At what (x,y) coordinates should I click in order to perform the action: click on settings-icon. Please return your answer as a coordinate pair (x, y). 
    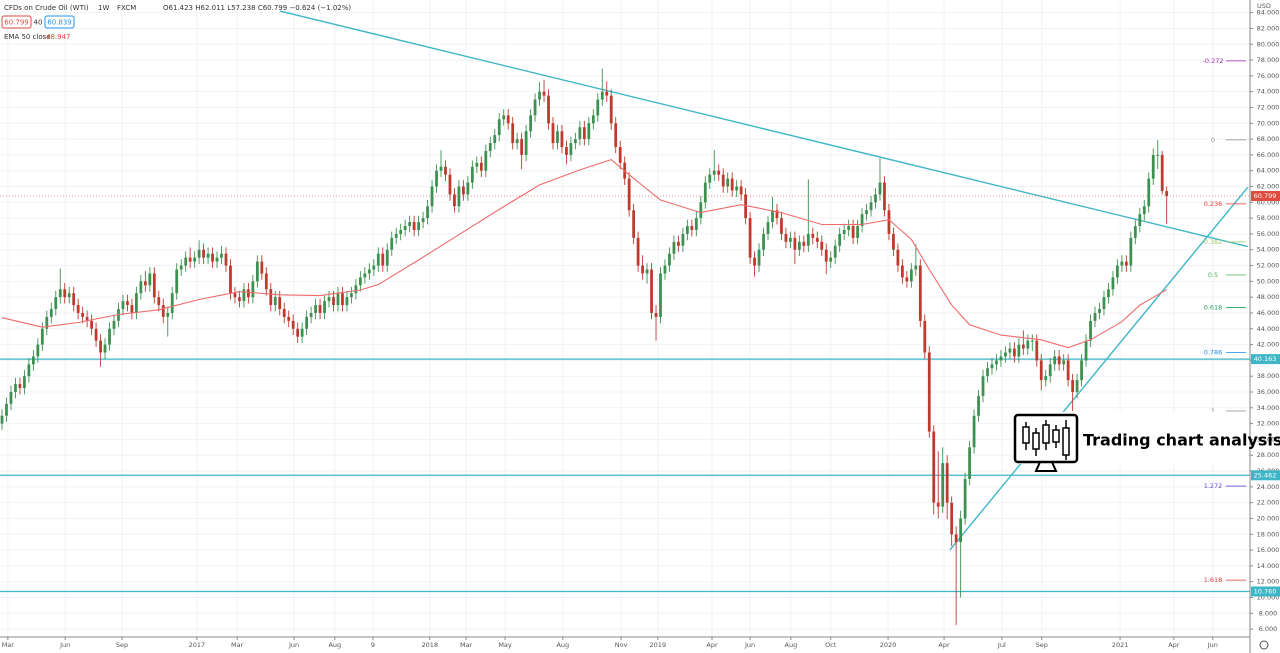
    Looking at the image, I should click on (1264, 645).